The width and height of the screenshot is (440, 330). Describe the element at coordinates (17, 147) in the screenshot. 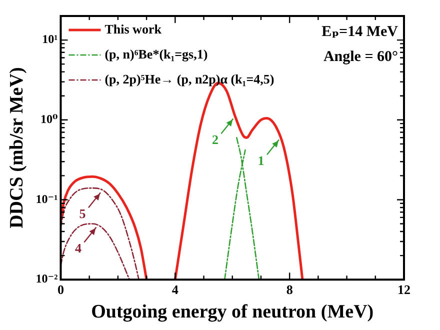

I see `y-axis-title: DDCS (mb/sr MeV)` at that location.